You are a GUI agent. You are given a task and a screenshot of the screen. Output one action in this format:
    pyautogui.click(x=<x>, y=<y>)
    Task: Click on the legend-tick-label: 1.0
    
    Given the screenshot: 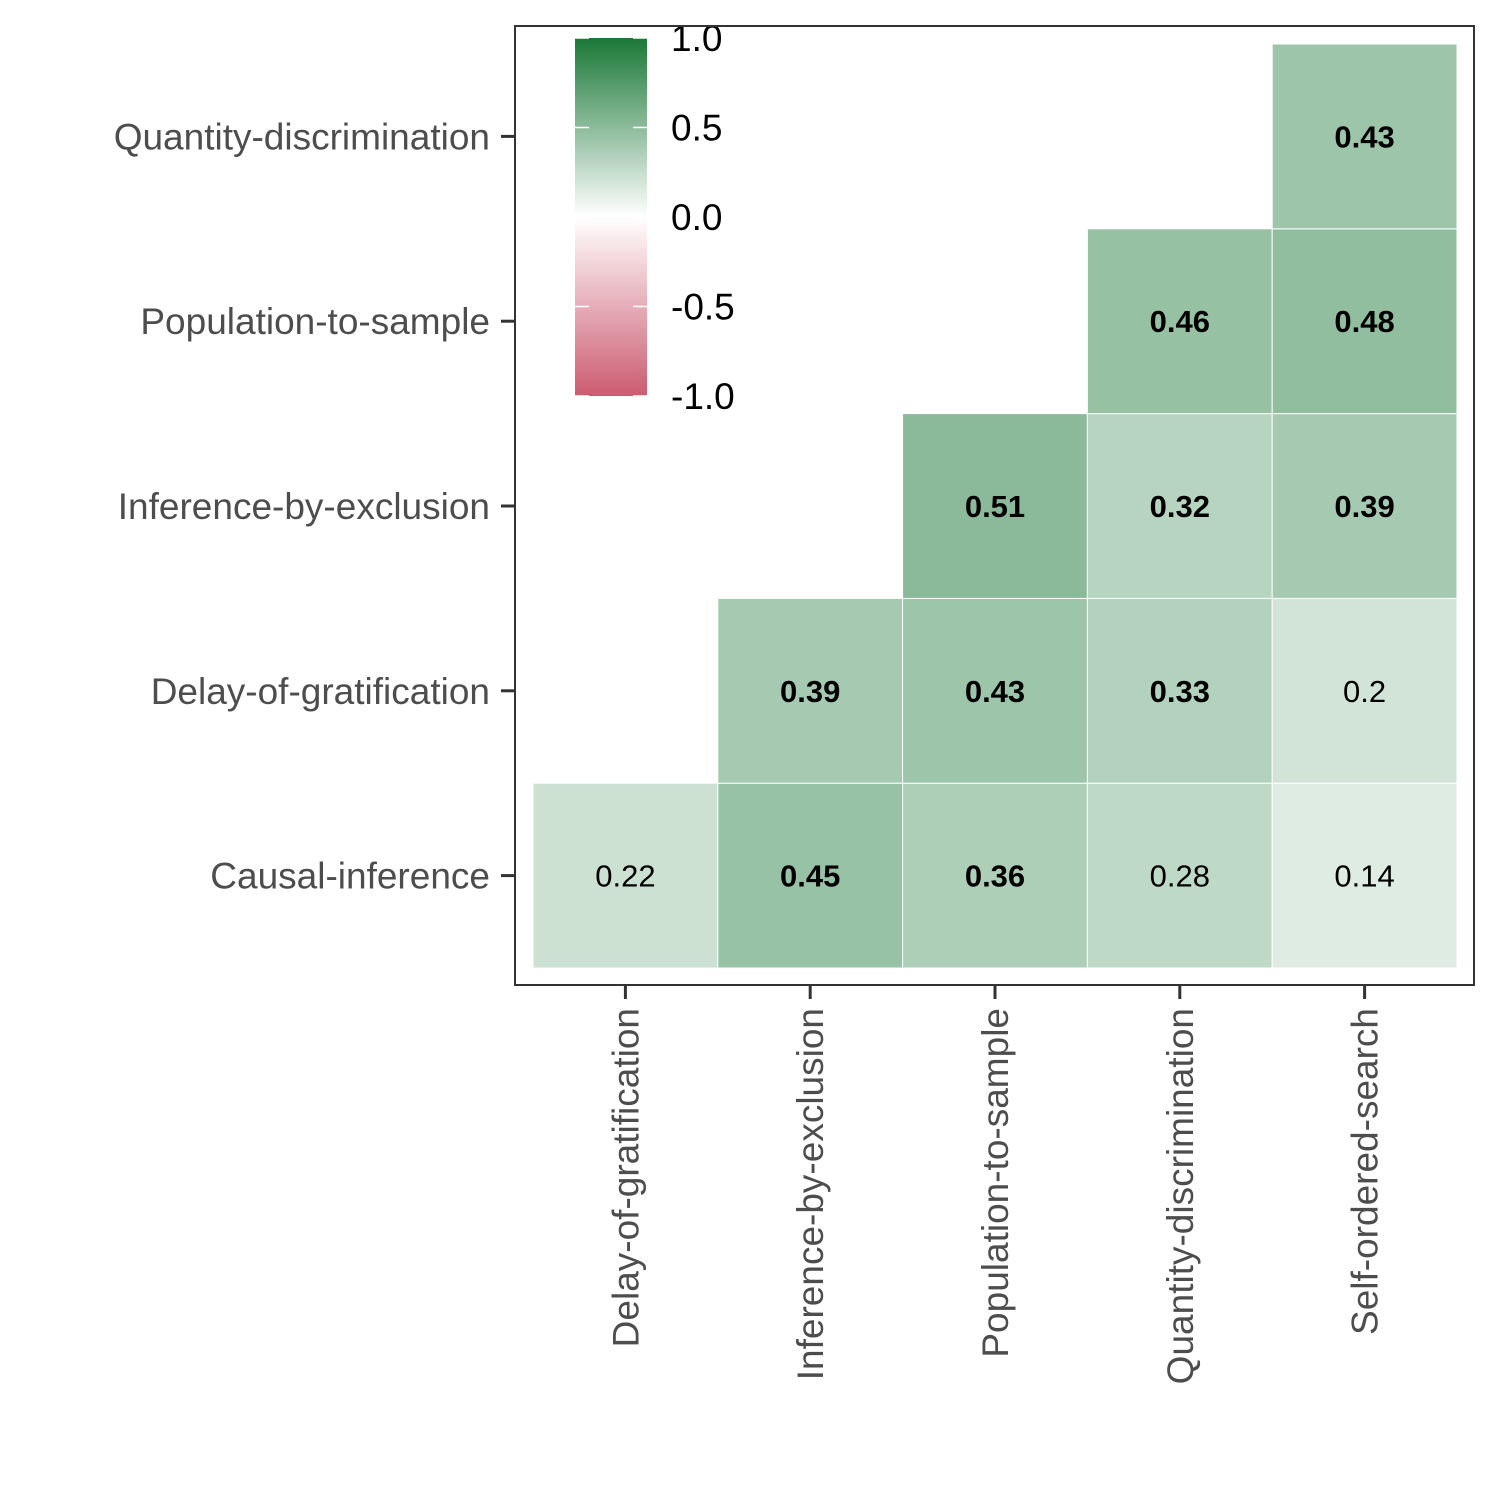 What is the action you would take?
    pyautogui.click(x=696, y=38)
    